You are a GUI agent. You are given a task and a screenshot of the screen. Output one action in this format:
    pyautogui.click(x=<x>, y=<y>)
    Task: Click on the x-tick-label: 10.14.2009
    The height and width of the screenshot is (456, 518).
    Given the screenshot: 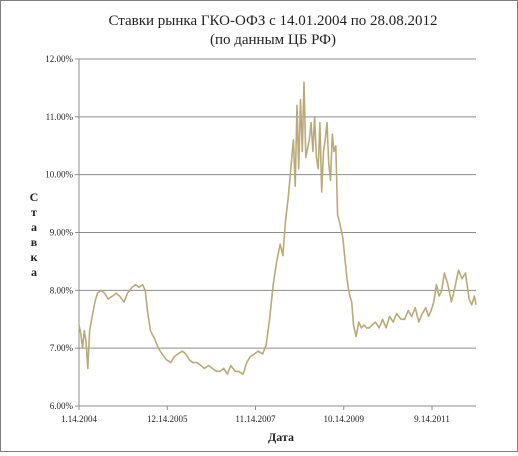 What is the action you would take?
    pyautogui.click(x=344, y=419)
    